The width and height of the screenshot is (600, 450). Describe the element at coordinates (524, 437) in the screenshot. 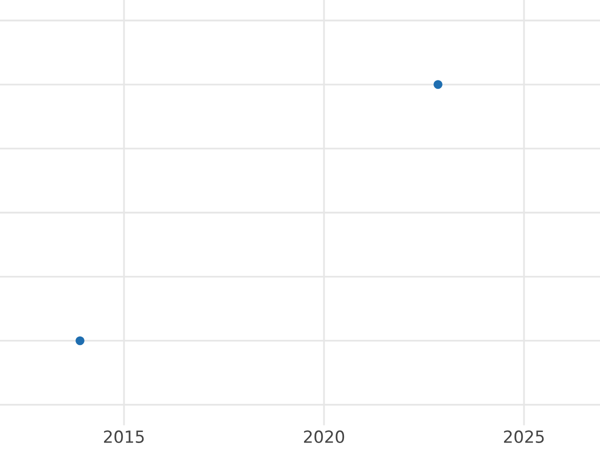

I see `x-tick-label: 2025` at that location.